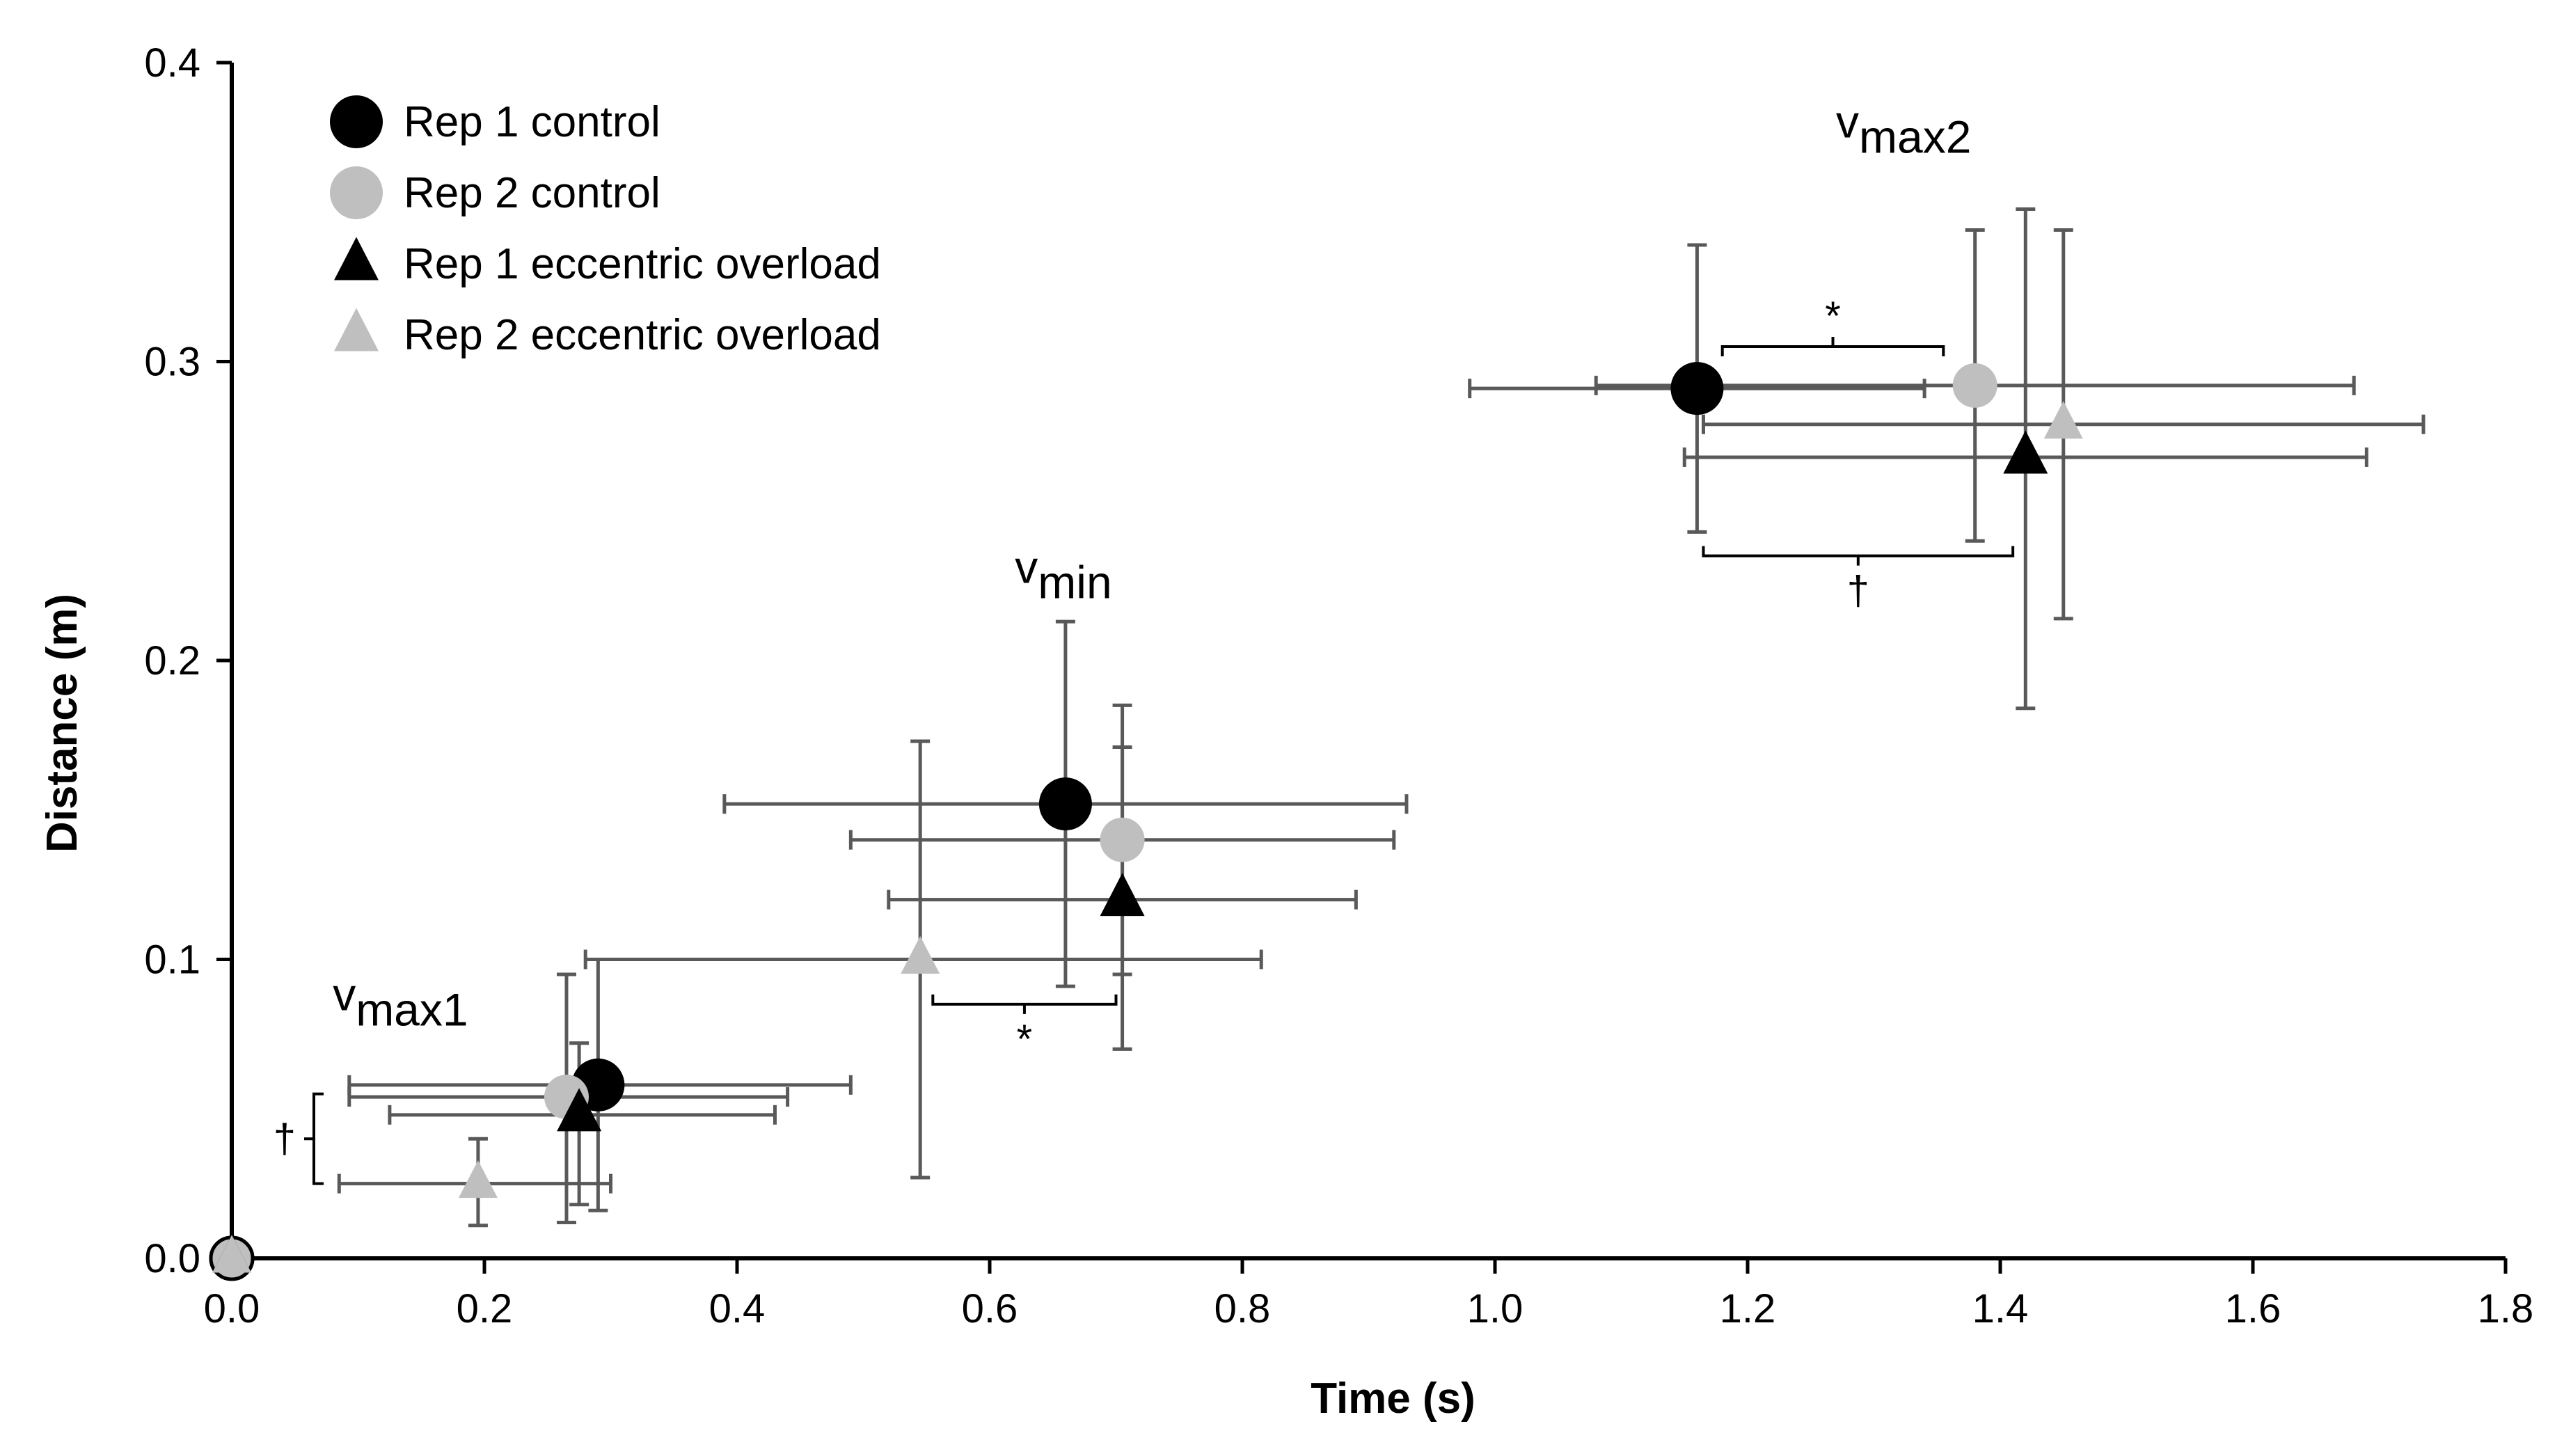  I want to click on x-tick-label: 0.8, so click(1242, 1308).